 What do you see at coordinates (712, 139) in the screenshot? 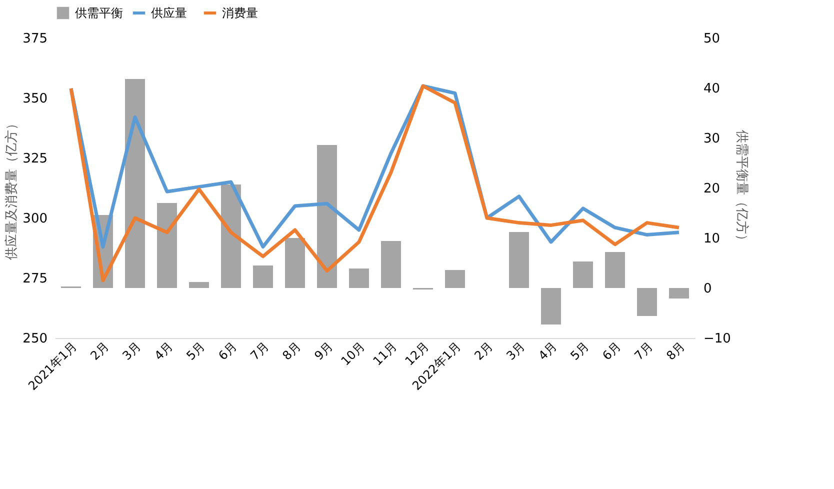
I see `y2-tick-label: 30` at bounding box center [712, 139].